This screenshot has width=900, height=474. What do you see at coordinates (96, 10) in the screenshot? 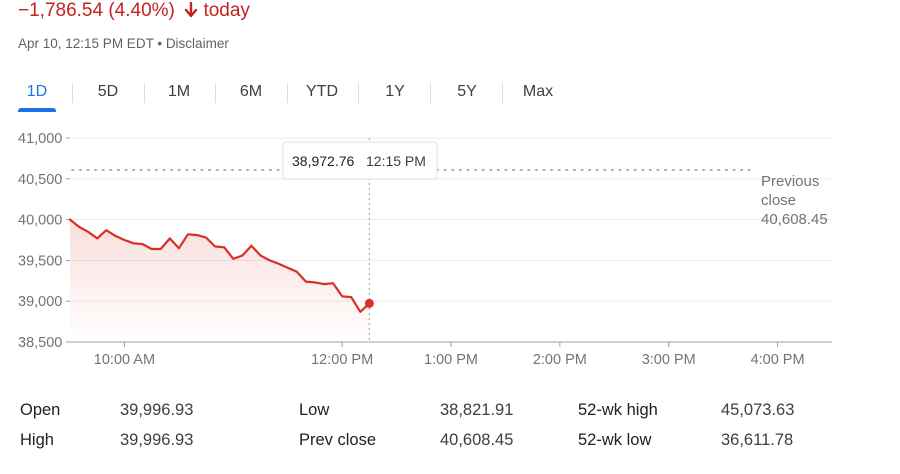
I see `change-amount: −1,786.54 (4.40%)` at bounding box center [96, 10].